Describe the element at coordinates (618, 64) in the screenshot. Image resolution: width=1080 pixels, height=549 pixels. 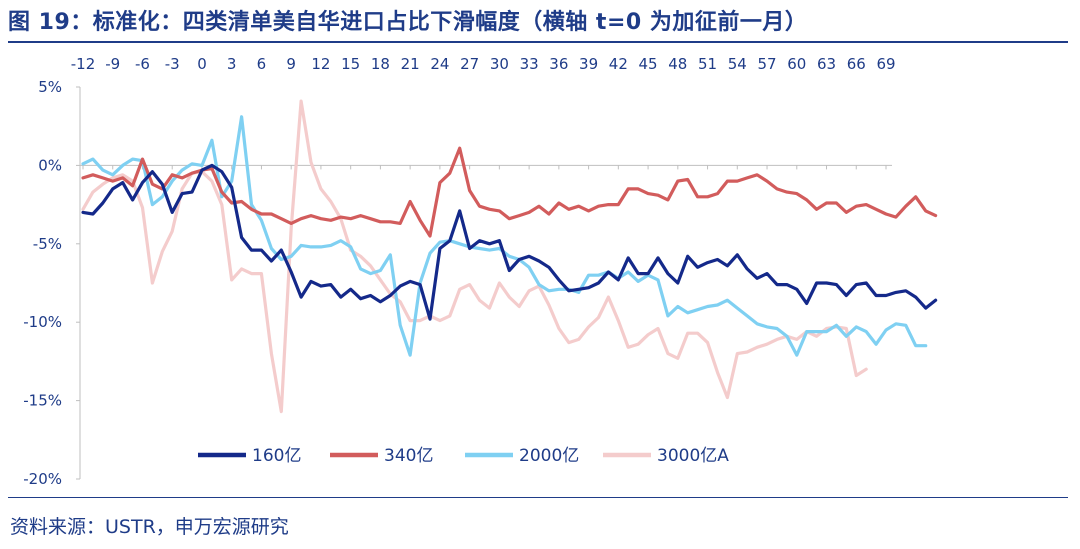
I see `x-tick-label: 42` at that location.